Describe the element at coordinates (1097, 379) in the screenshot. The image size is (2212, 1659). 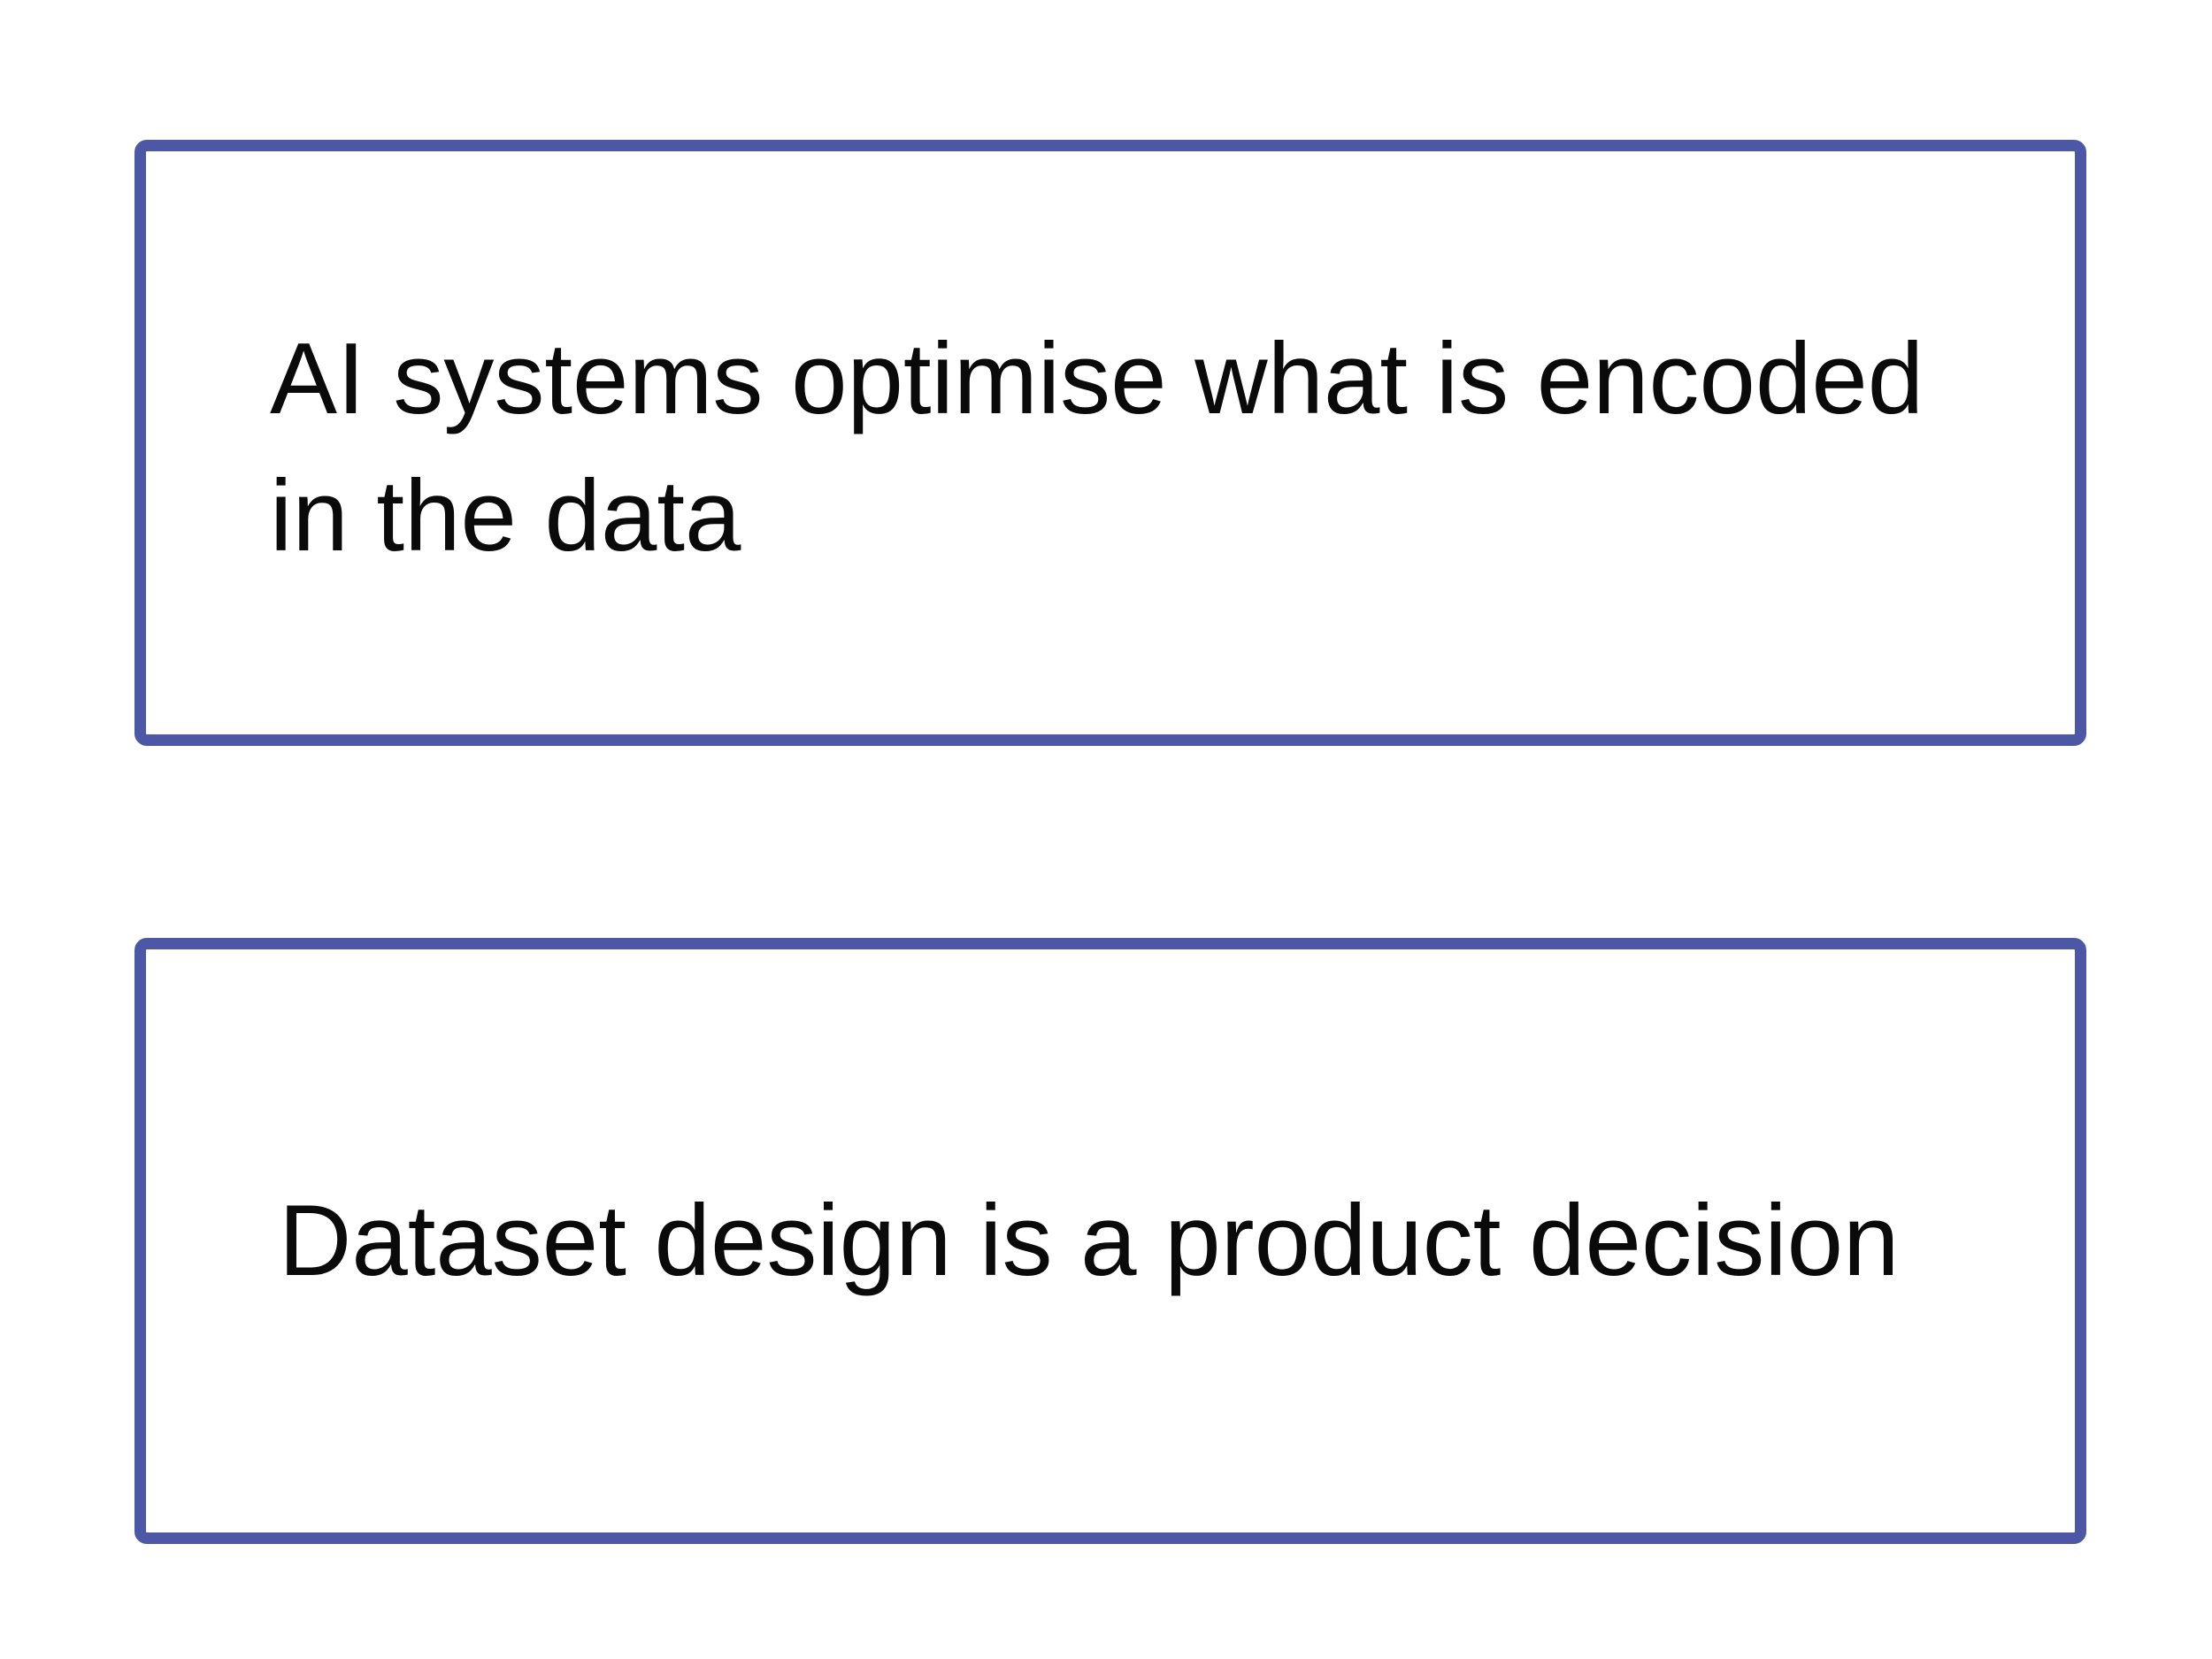
I see `statement-text-line: AI systems optimise what is encoded` at that location.